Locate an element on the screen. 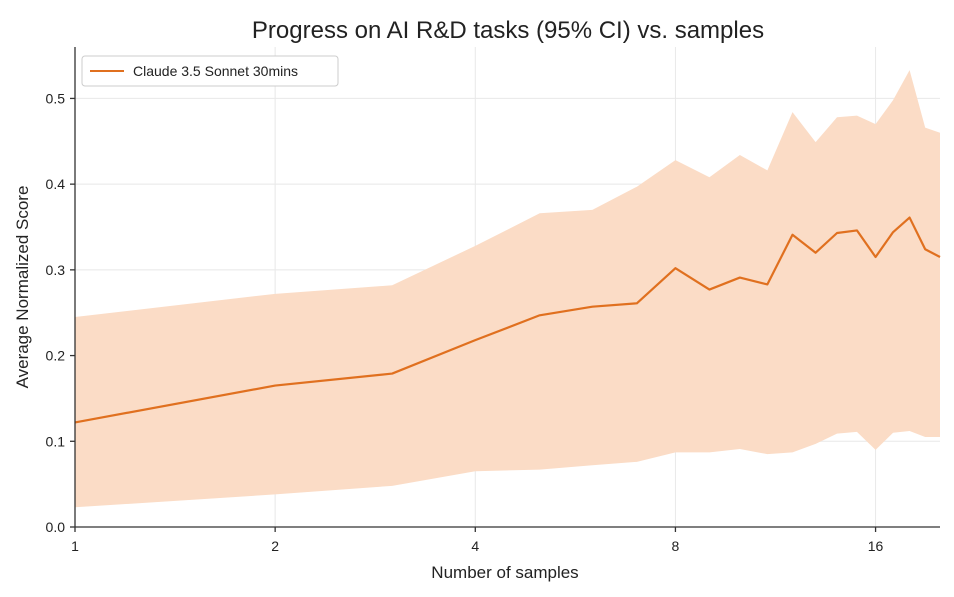 This screenshot has width=954, height=597. x-tick-label: 16 is located at coordinates (876, 546).